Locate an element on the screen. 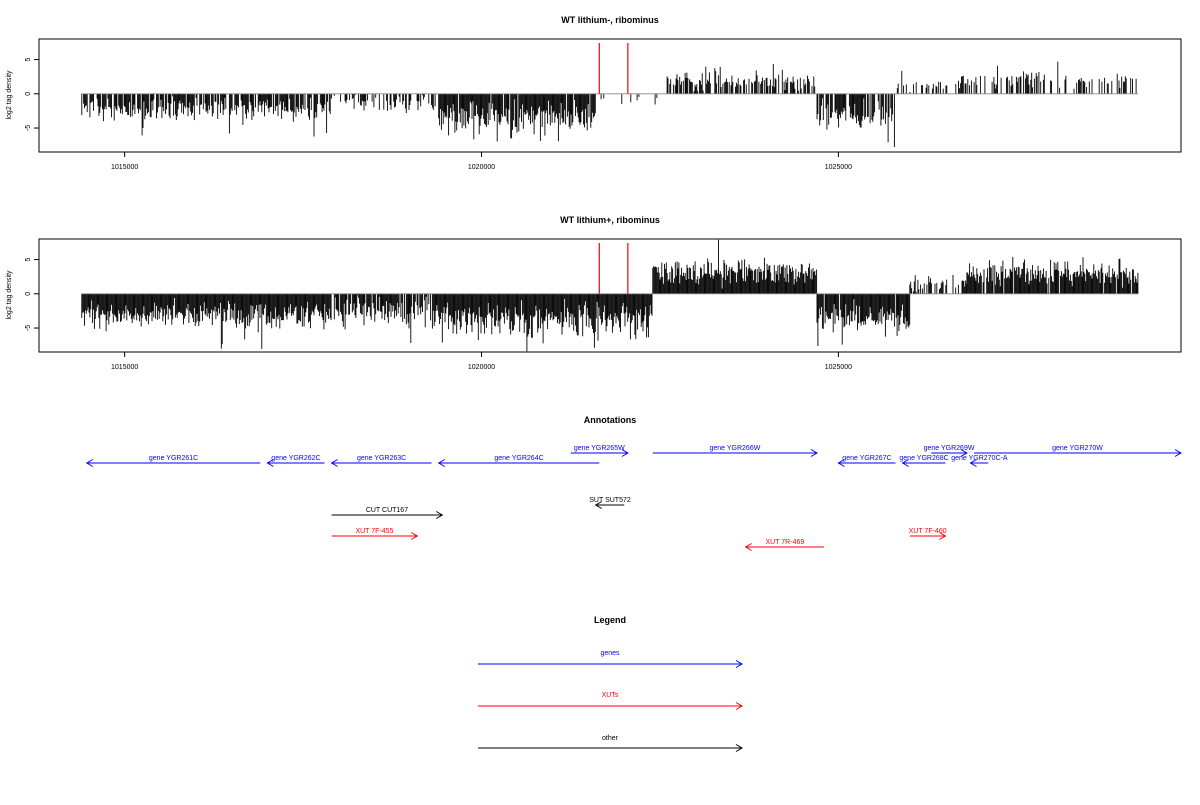  feature-label: gene YGR270W is located at coordinates (1077, 448).